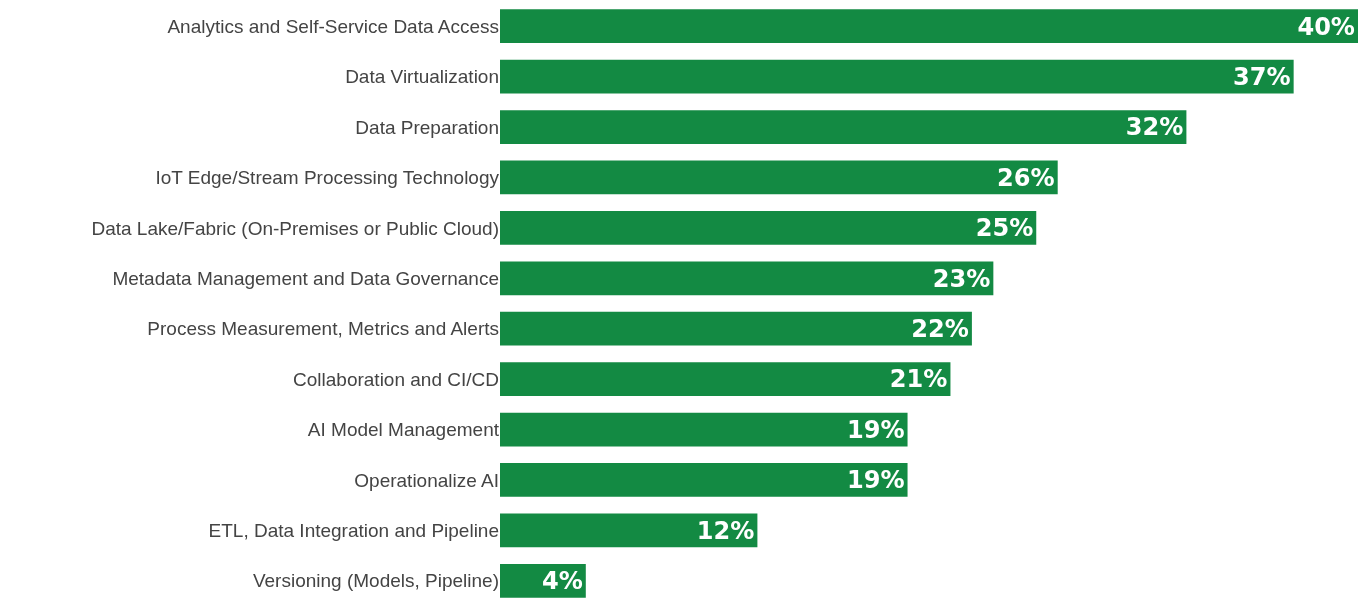 This screenshot has width=1363, height=606. Describe the element at coordinates (918, 379) in the screenshot. I see `data-label: 21%` at that location.